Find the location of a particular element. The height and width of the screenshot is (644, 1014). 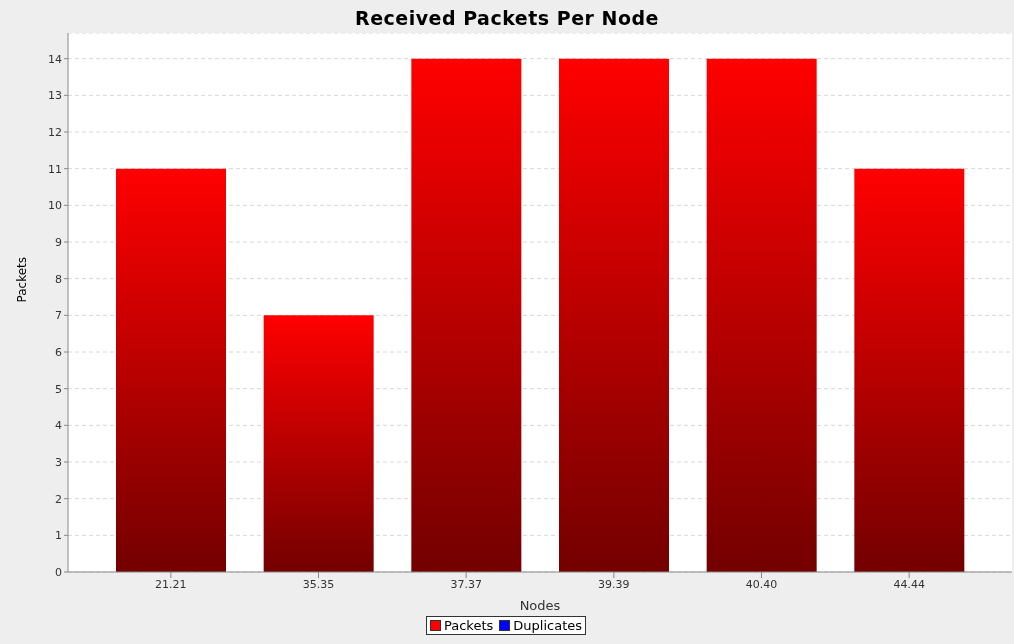

y-axis-title: Packets is located at coordinates (22, 279).